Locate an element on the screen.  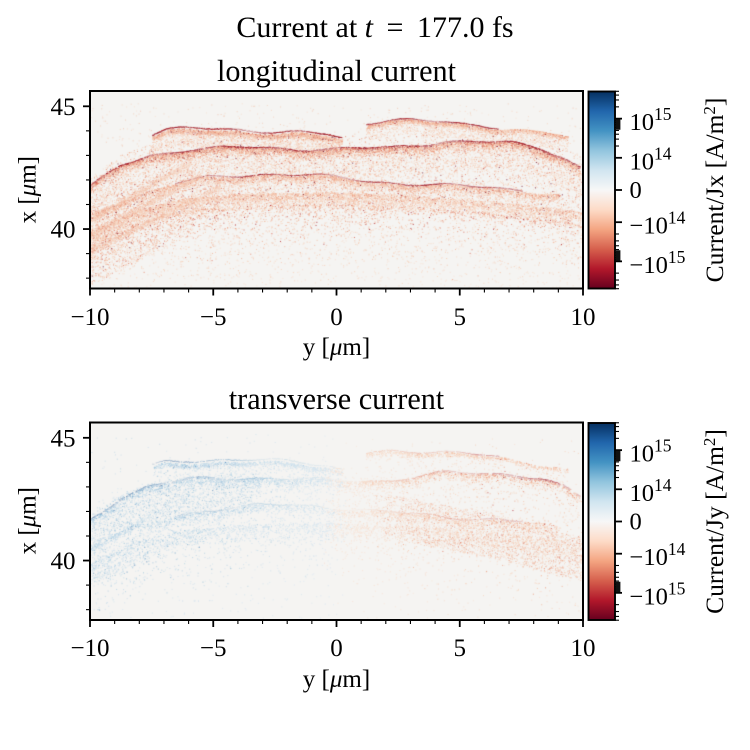
svg-text: Current at t = 177.0 fs is located at coordinates (374, 27).